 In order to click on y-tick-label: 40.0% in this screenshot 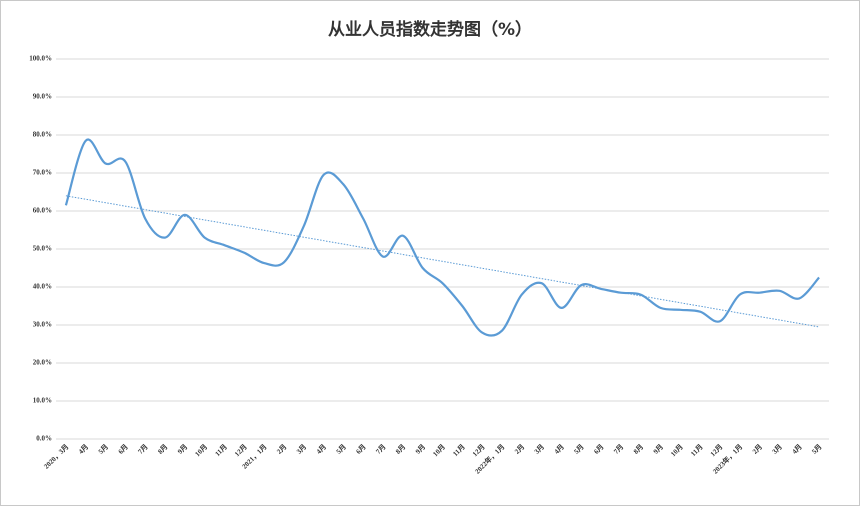, I will do `click(42, 287)`.